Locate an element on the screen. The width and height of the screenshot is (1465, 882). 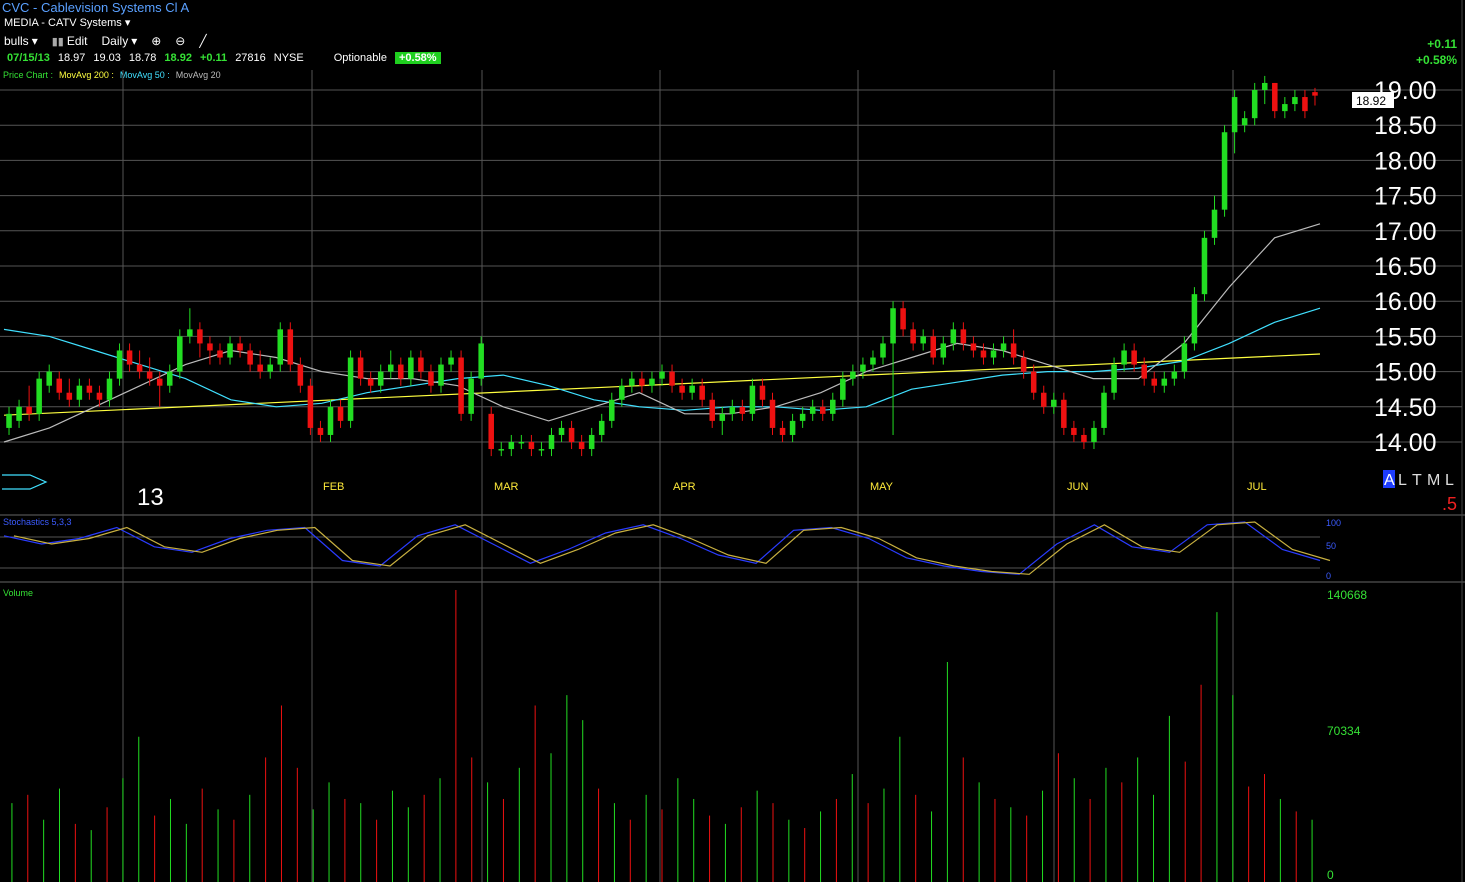
price-tick-label: 15.00 is located at coordinates (1405, 373).